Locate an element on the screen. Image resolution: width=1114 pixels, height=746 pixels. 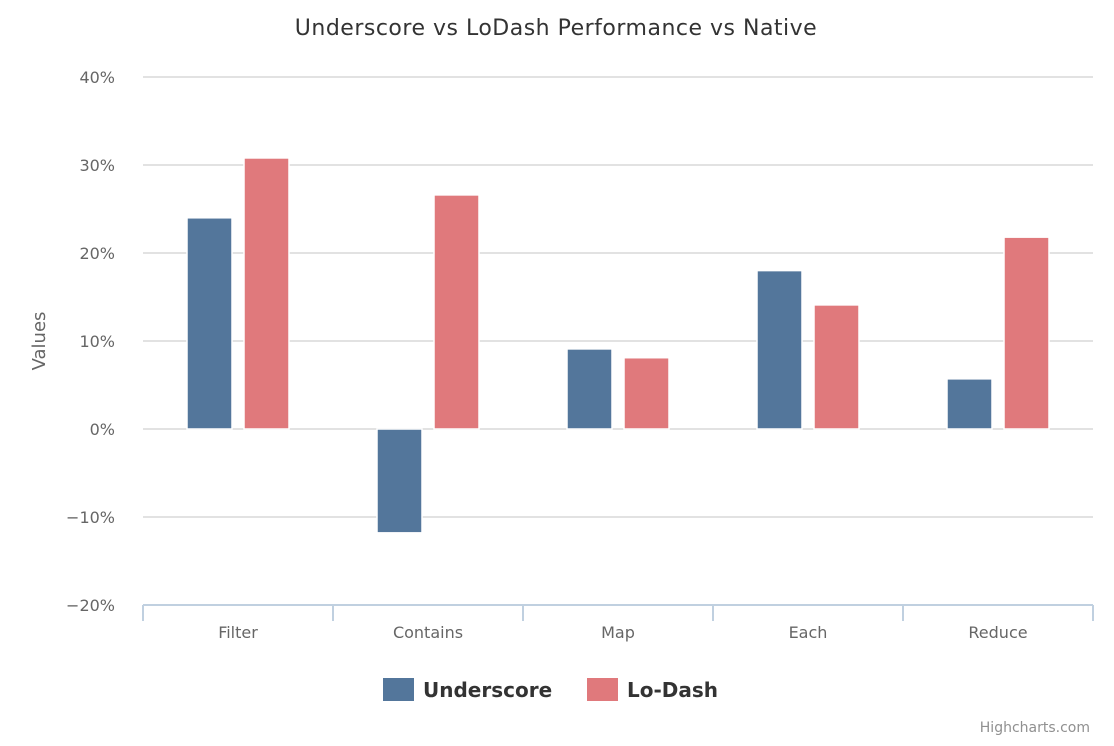
x-category-label: Filter is located at coordinates (238, 632).